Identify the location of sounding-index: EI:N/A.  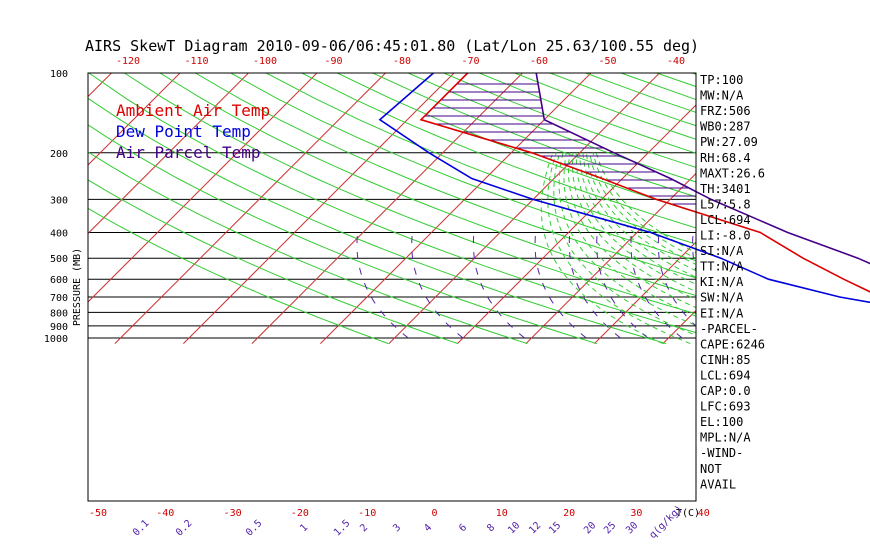
(722, 313).